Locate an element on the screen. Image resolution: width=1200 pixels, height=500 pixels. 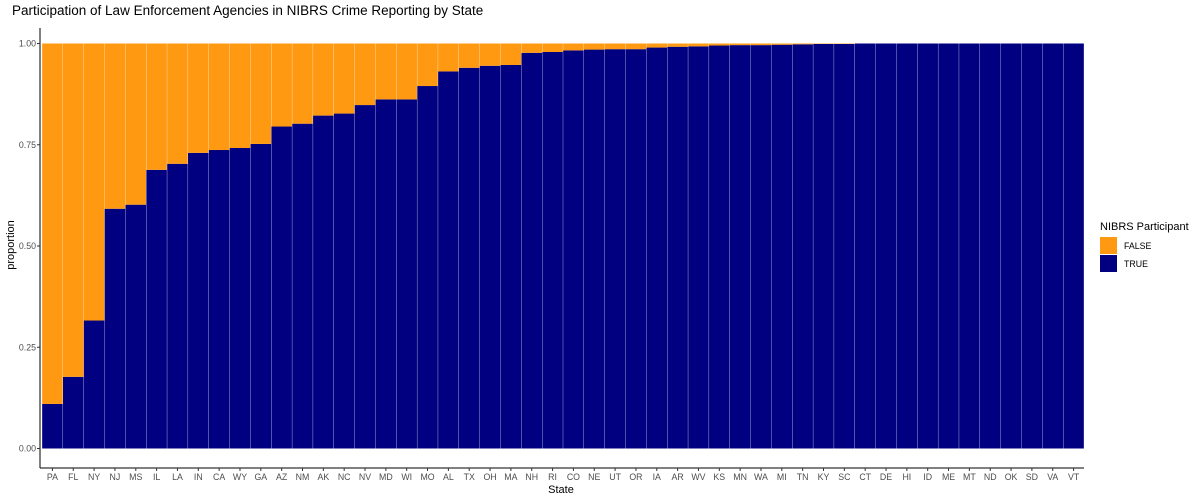
x-axis-title: State is located at coordinates (561, 490).